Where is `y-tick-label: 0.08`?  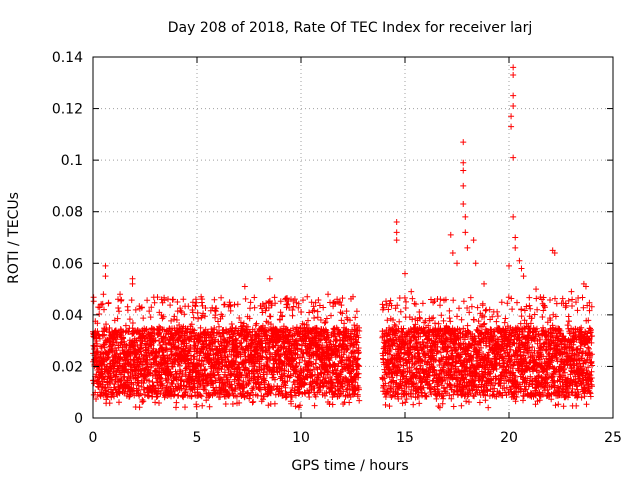
y-tick-label: 0.08 is located at coordinates (67, 213).